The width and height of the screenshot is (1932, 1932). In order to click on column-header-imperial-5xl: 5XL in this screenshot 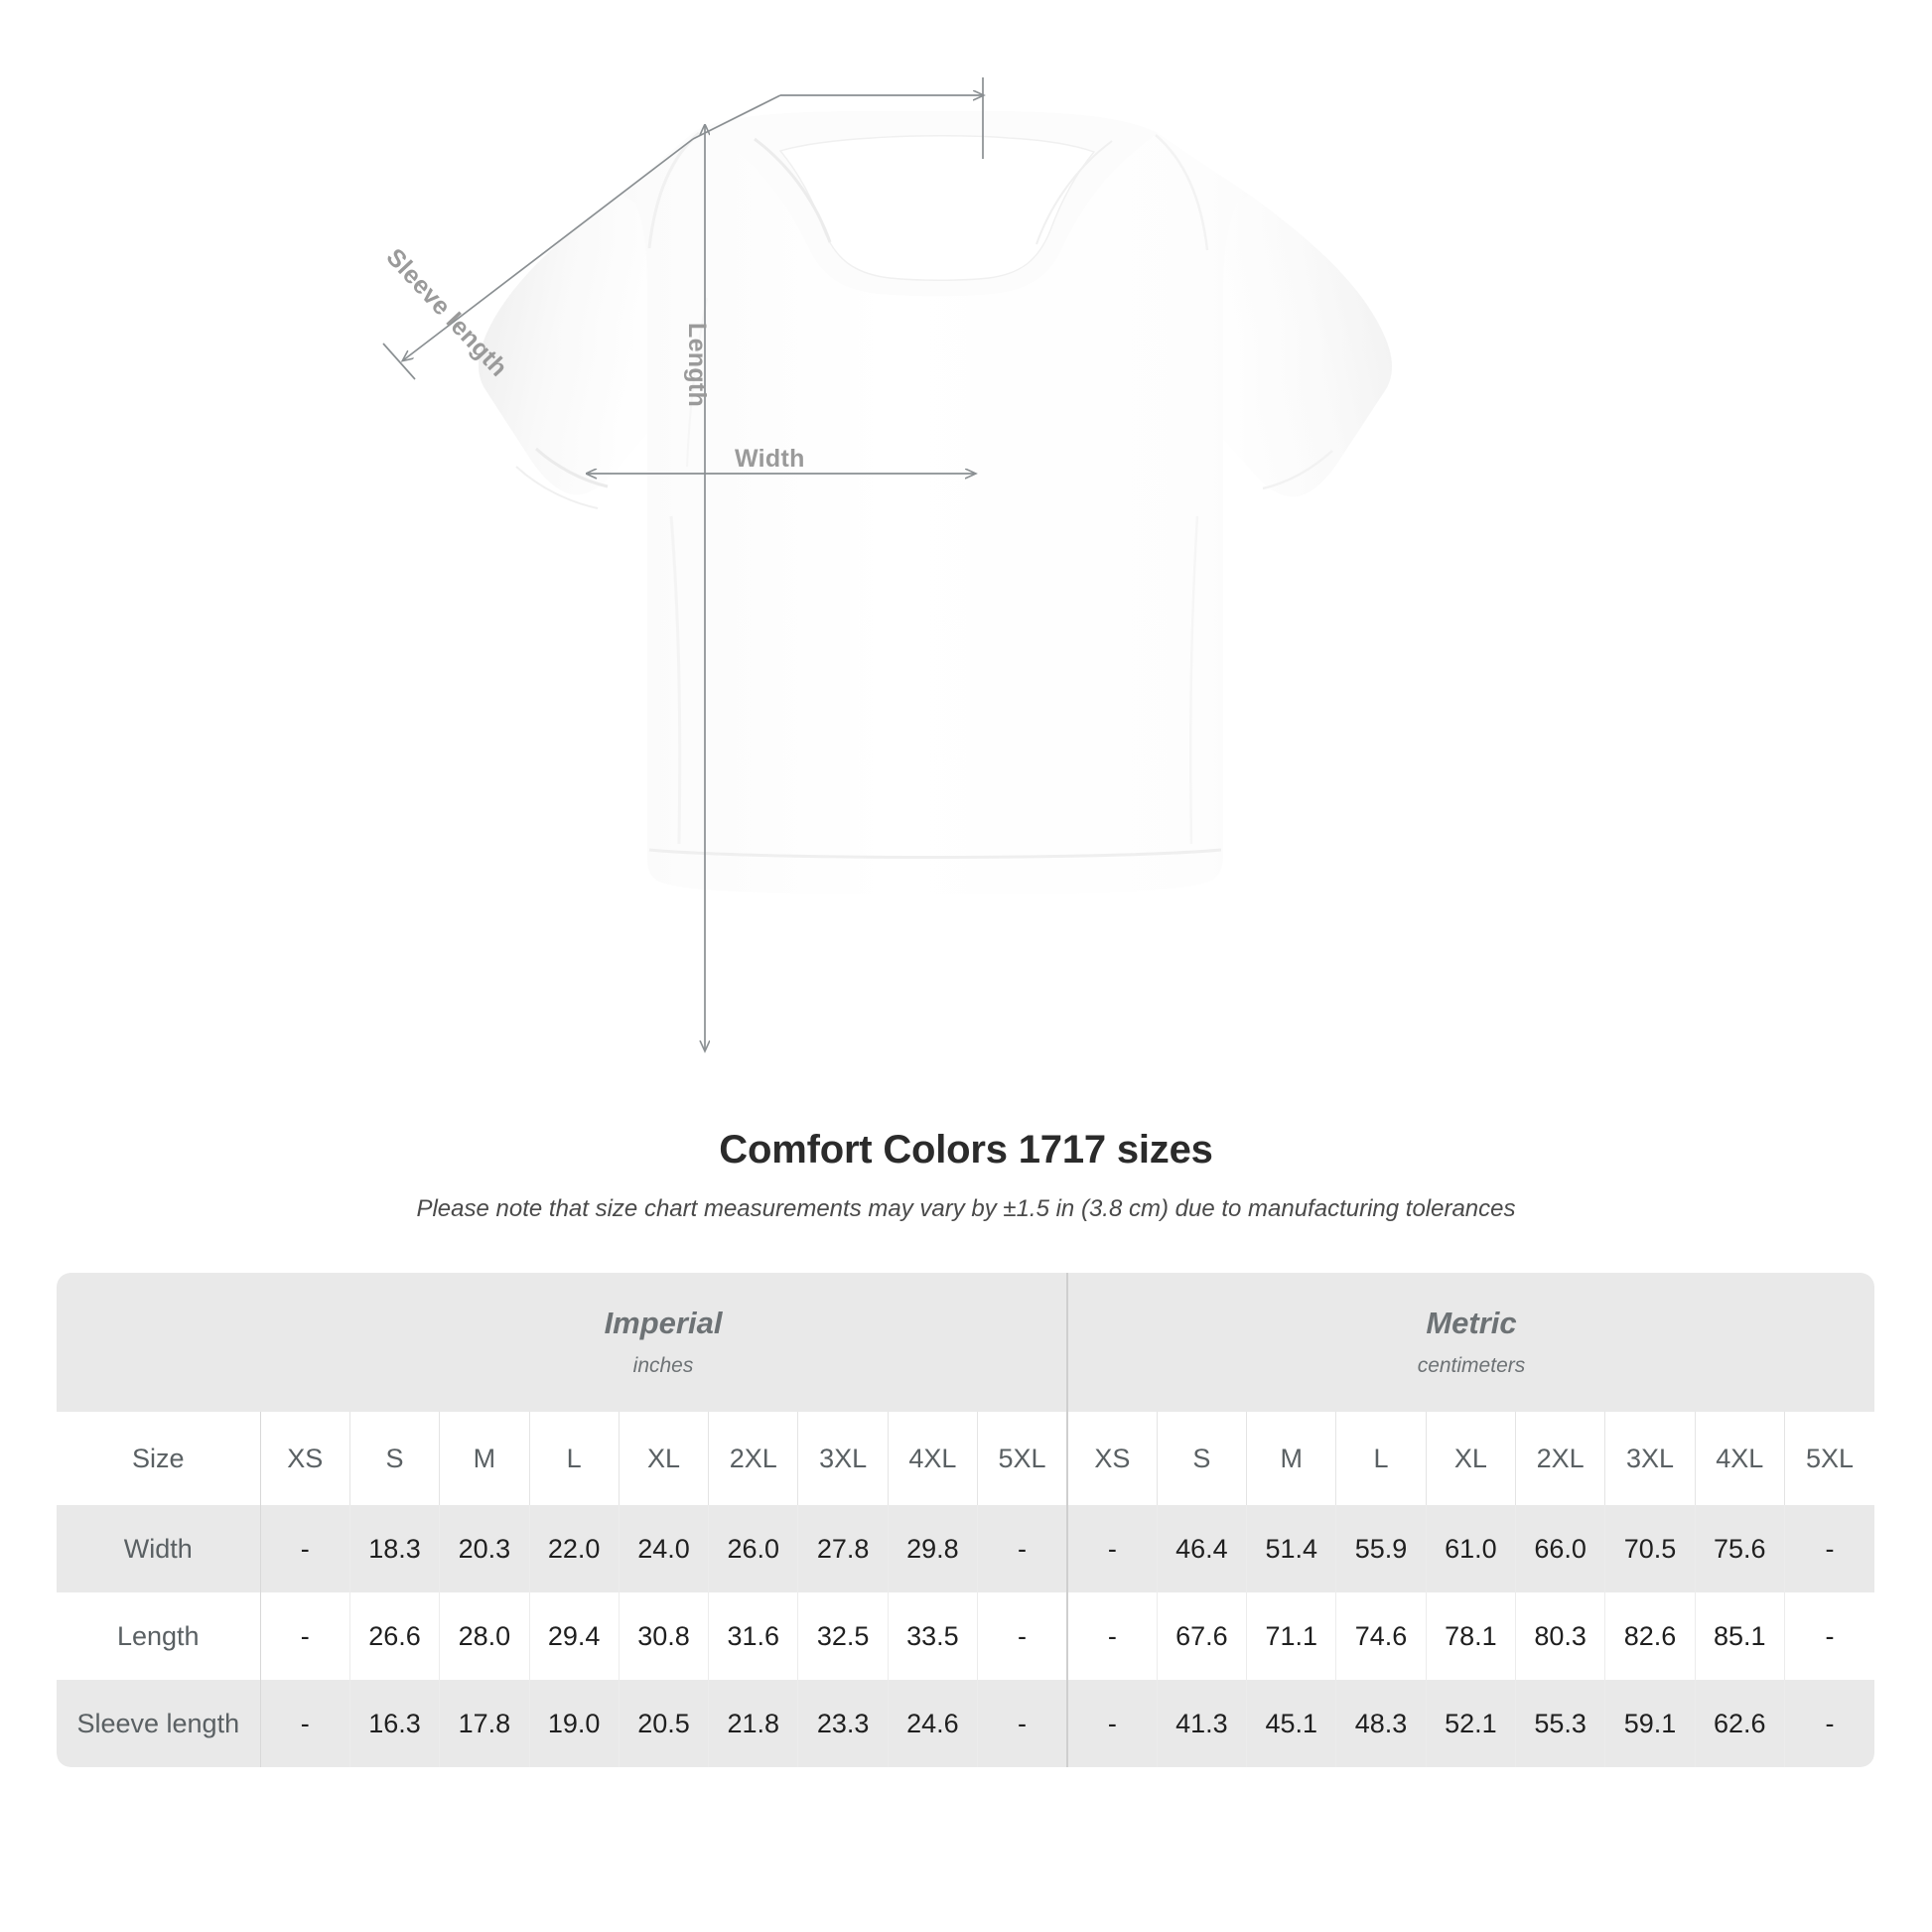, I will do `click(1022, 1459)`.